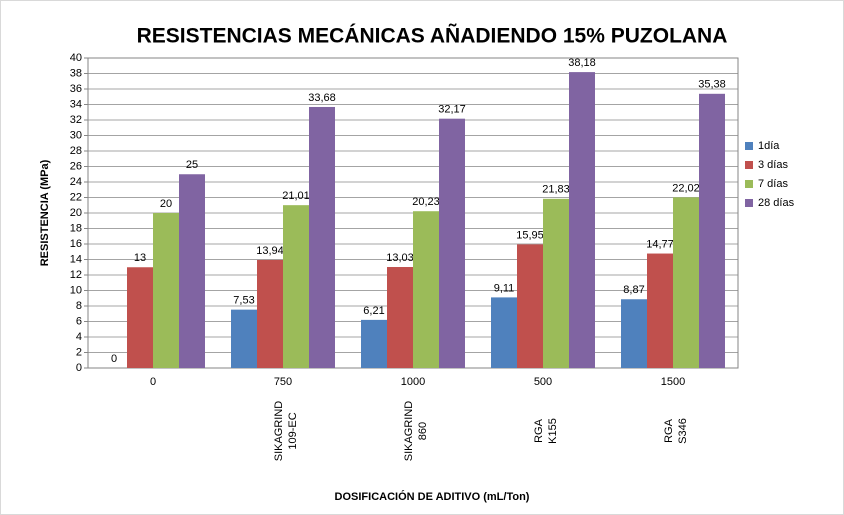 This screenshot has height=515, width=844. Describe the element at coordinates (76, 244) in the screenshot. I see `y-tick-label: 16` at that location.